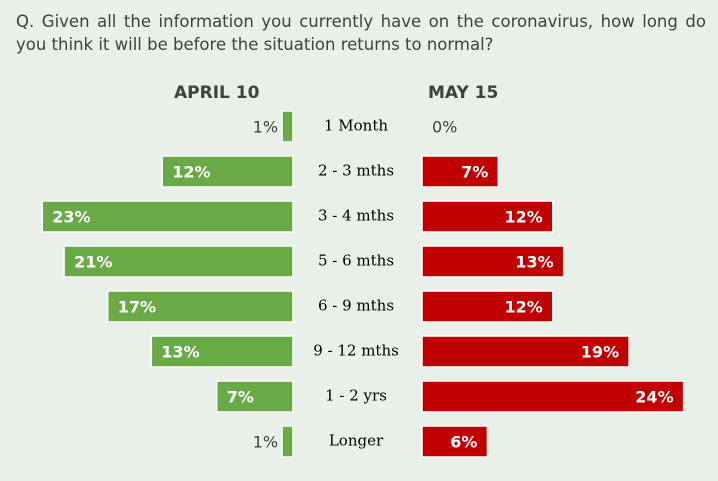  What do you see at coordinates (356, 261) in the screenshot?
I see `category-label: 5 - 6 mths` at bounding box center [356, 261].